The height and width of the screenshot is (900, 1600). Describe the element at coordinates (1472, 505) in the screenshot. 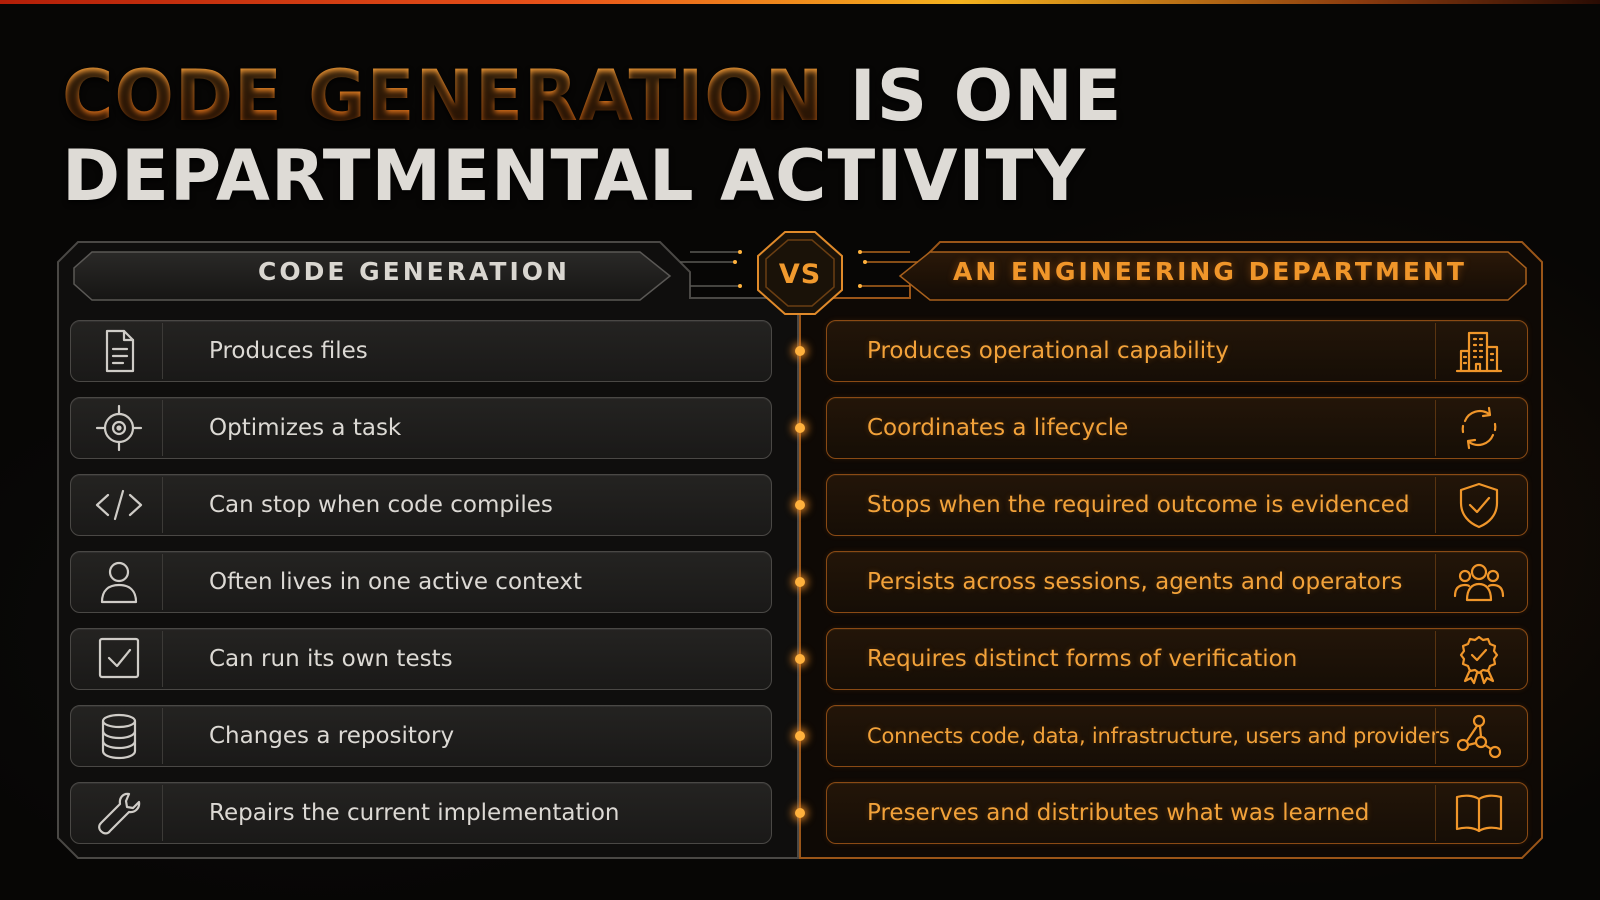

I see `shield-check-icon` at that location.